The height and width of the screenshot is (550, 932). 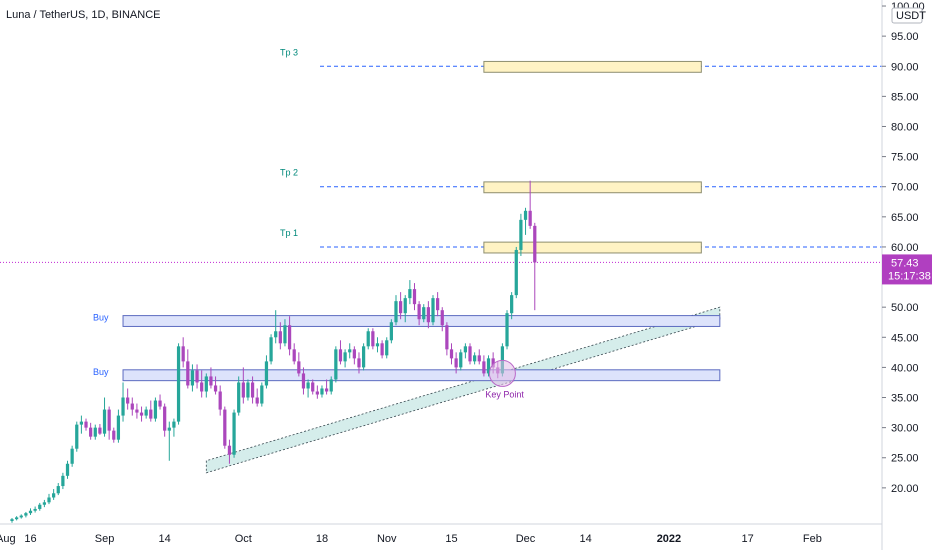 I want to click on currency-badge, so click(x=907, y=15).